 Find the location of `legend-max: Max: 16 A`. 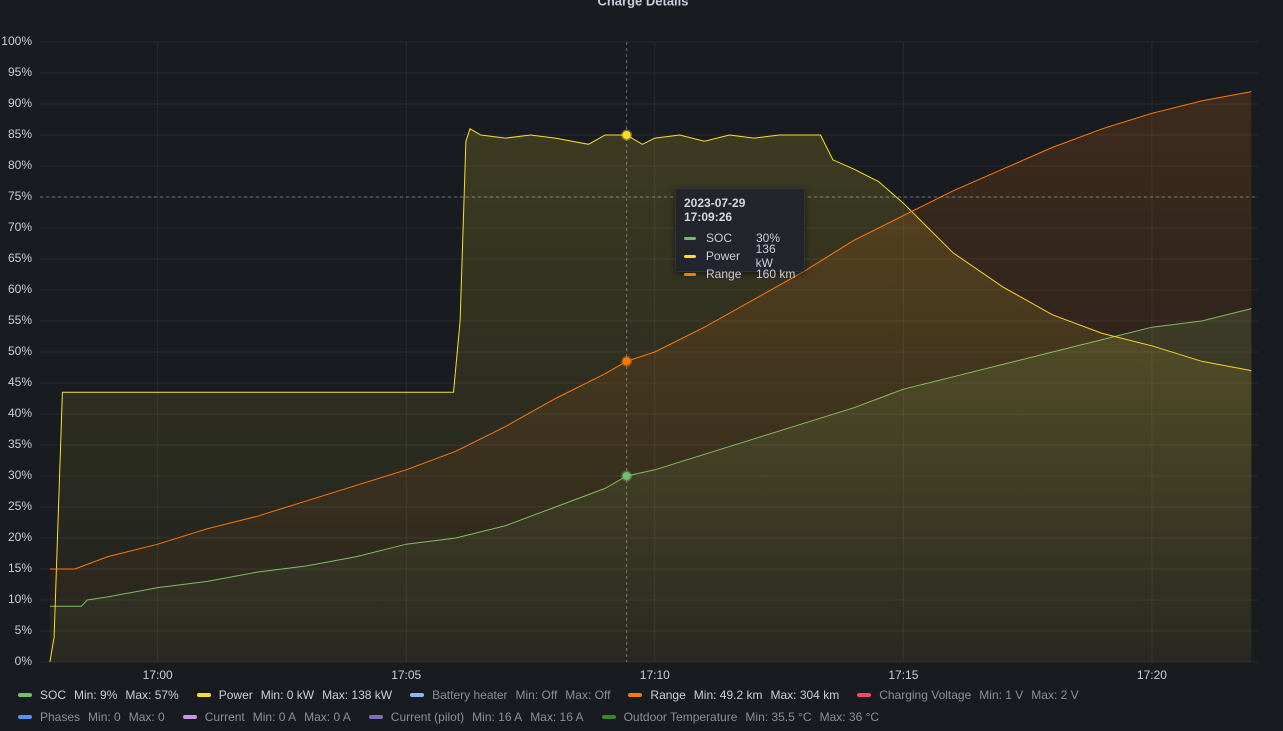

legend-max: Max: 16 A is located at coordinates (557, 717).